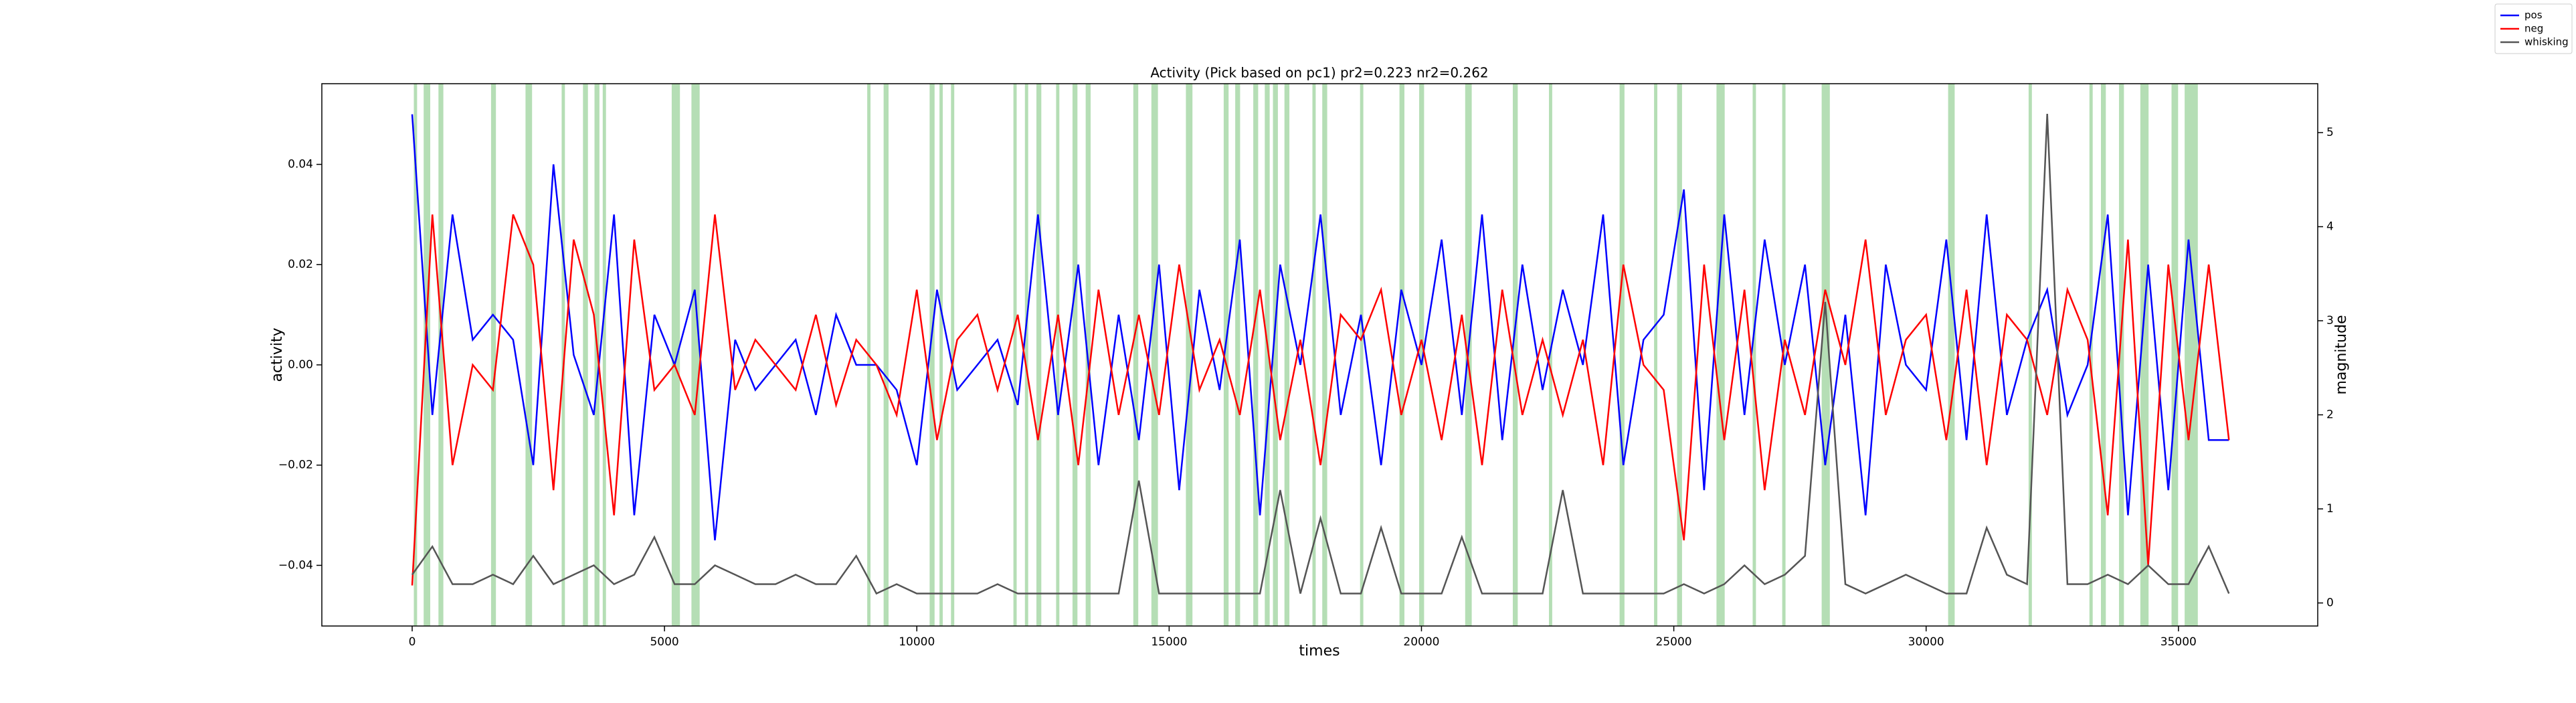 The width and height of the screenshot is (2576, 703). Describe the element at coordinates (2341, 354) in the screenshot. I see `y2-axis-label: magnitude` at that location.